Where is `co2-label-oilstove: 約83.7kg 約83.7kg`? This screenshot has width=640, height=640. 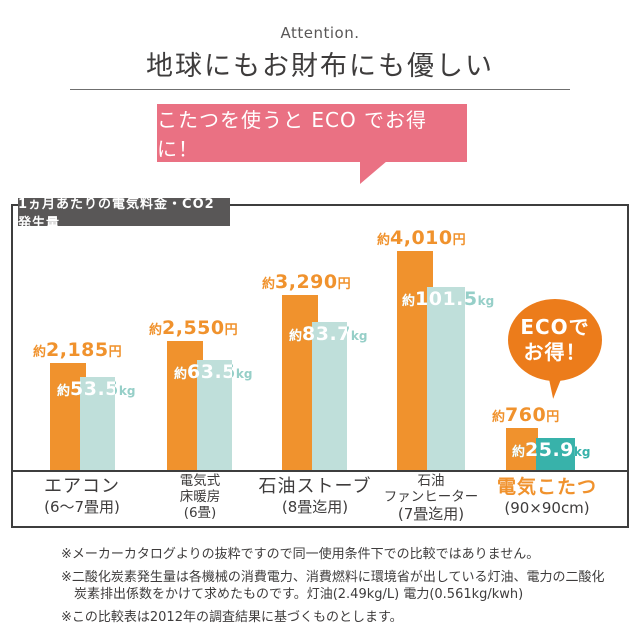
co2-label-oilstove: 約83.7kg 約83.7kg is located at coordinates (328, 334).